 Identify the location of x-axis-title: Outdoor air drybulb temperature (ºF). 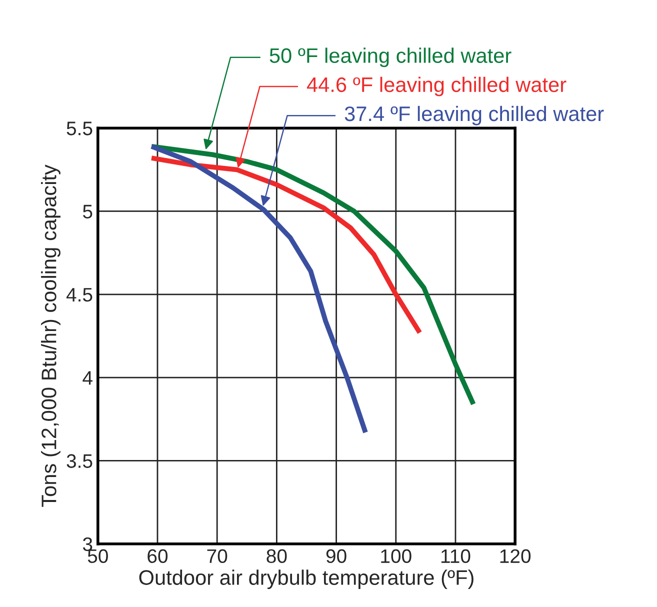
(306, 580).